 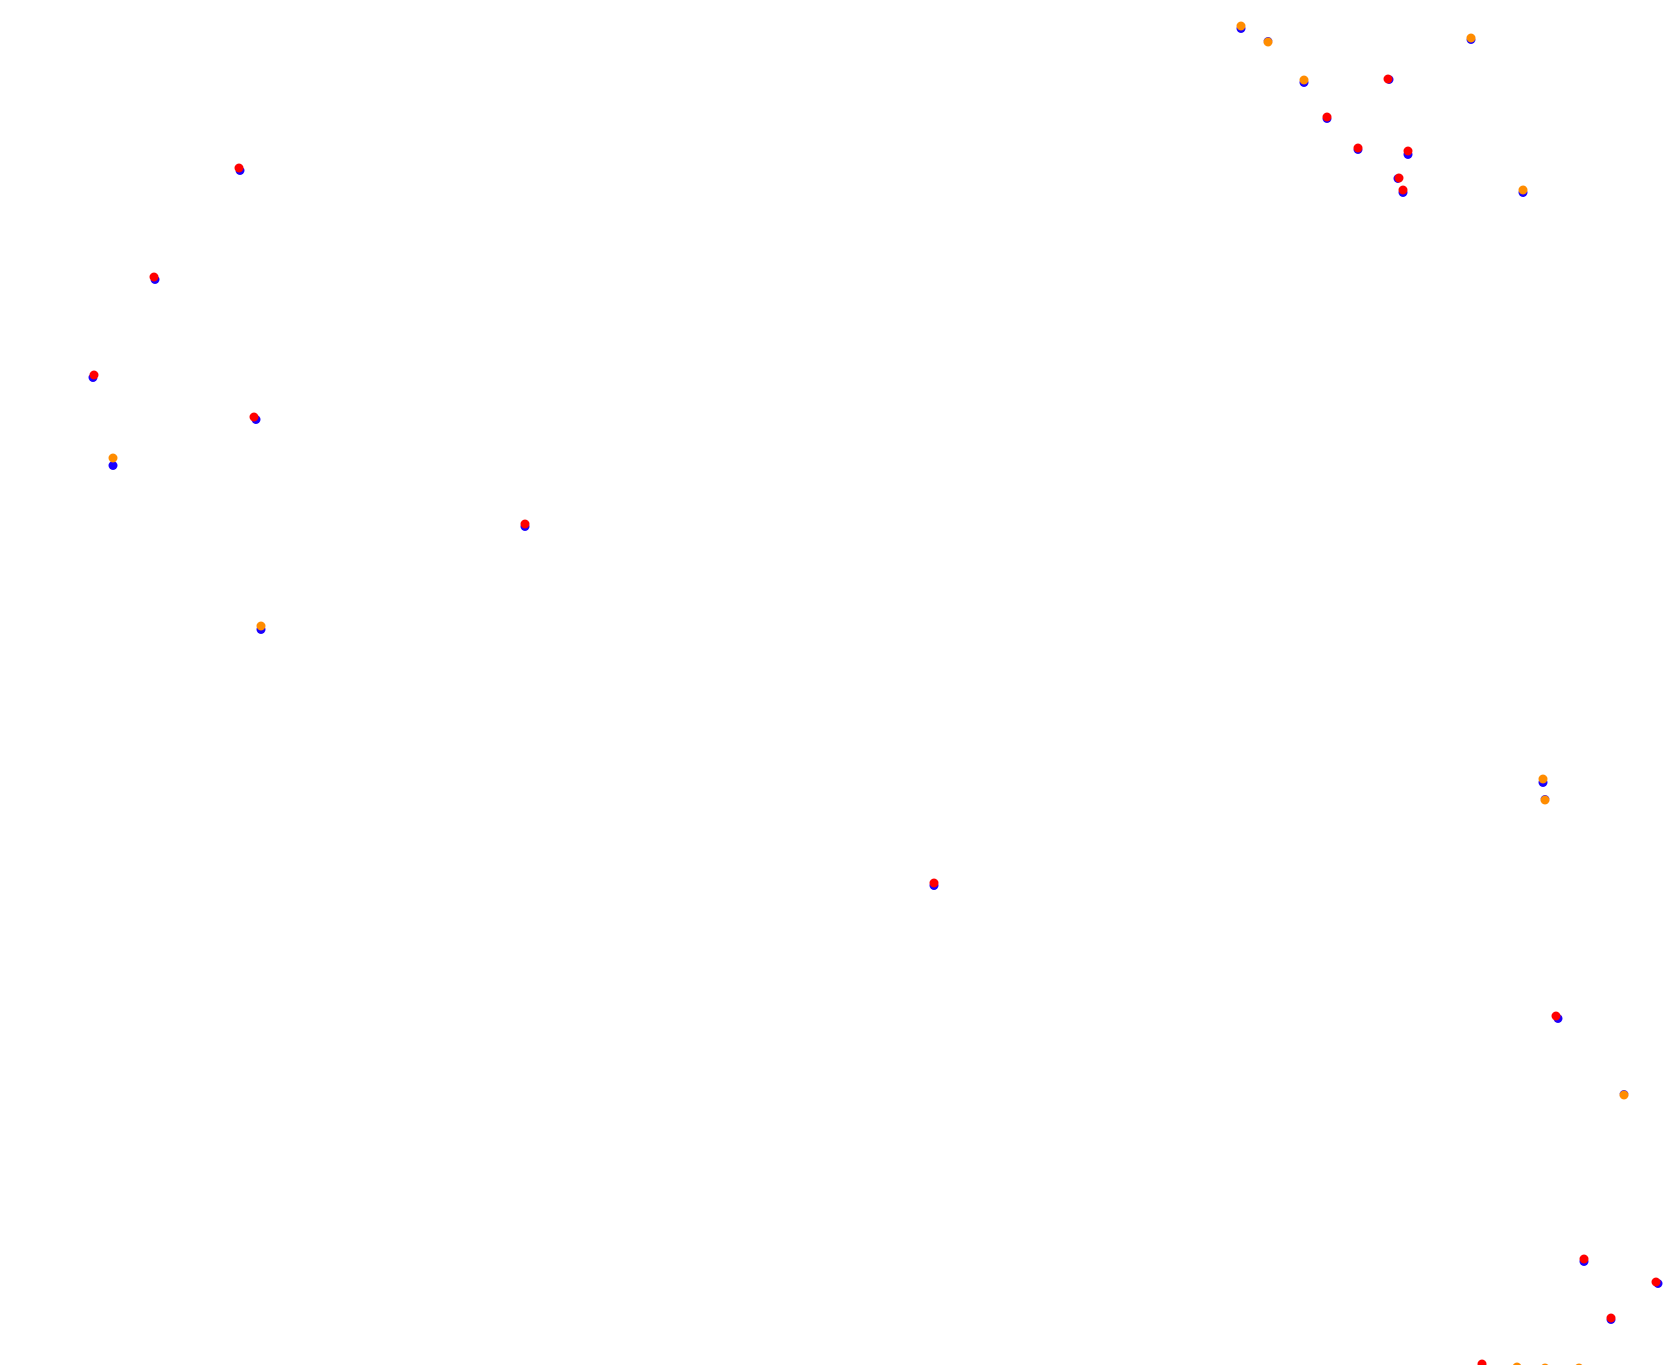 I want to click on marker-m13, so click(x=154, y=278).